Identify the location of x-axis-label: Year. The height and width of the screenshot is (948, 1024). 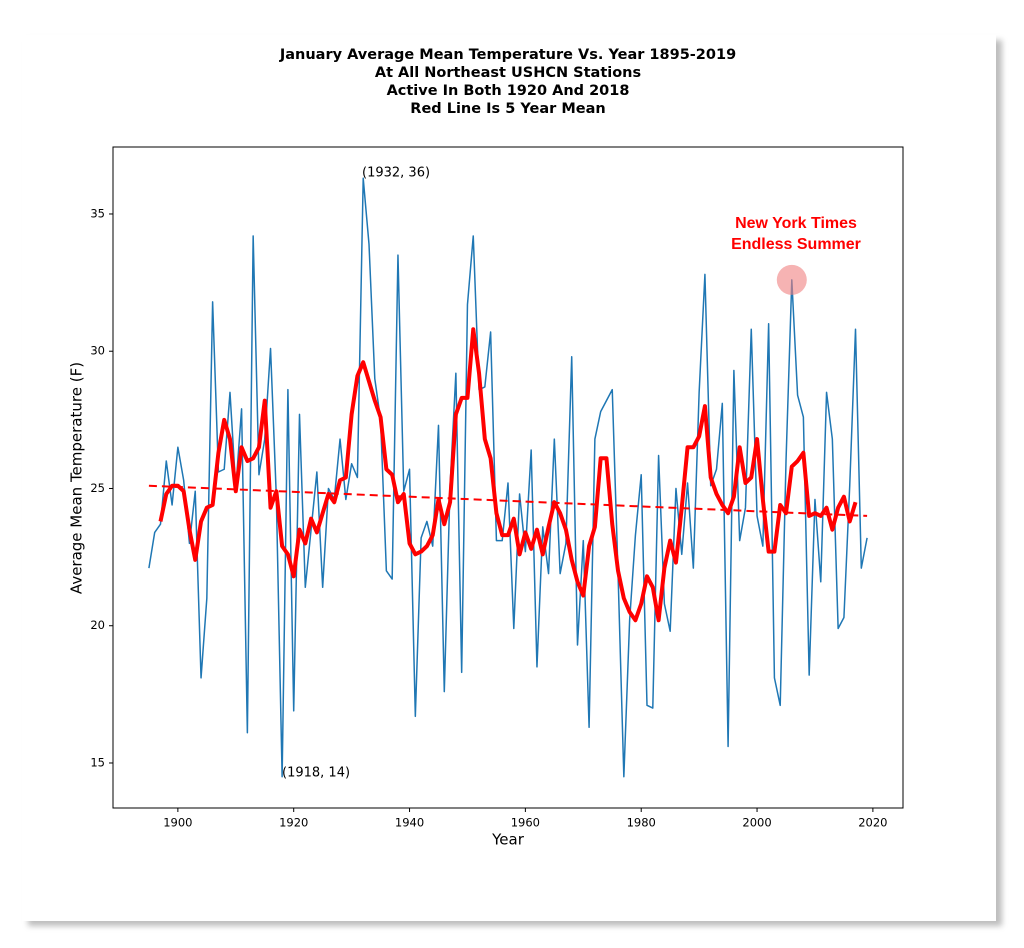
(508, 840).